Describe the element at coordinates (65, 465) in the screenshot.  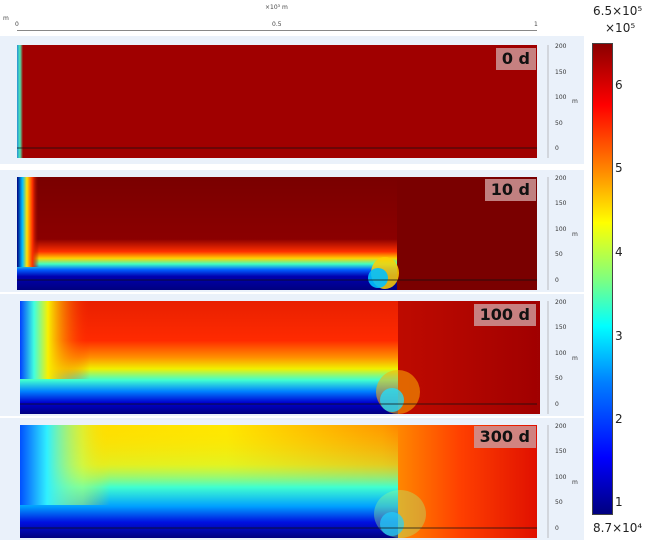
I see `field-300d-left` at that location.